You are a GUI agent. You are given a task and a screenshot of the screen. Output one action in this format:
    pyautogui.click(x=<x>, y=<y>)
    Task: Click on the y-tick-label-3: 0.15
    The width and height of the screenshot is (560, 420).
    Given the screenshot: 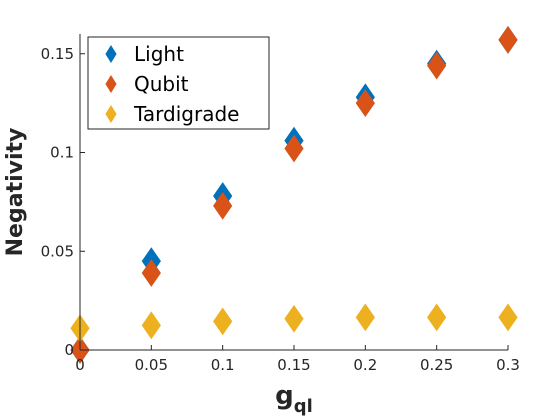 What is the action you would take?
    pyautogui.click(x=57, y=54)
    